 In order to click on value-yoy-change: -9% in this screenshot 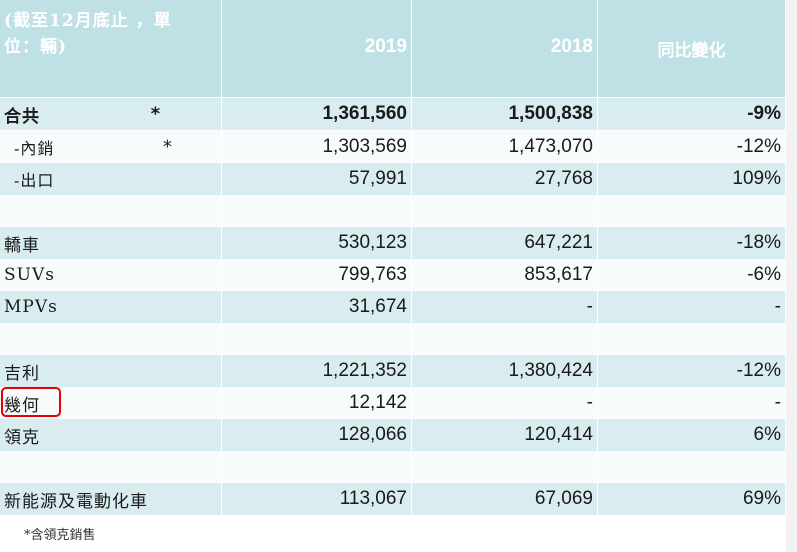, I will do `click(691, 114)`.